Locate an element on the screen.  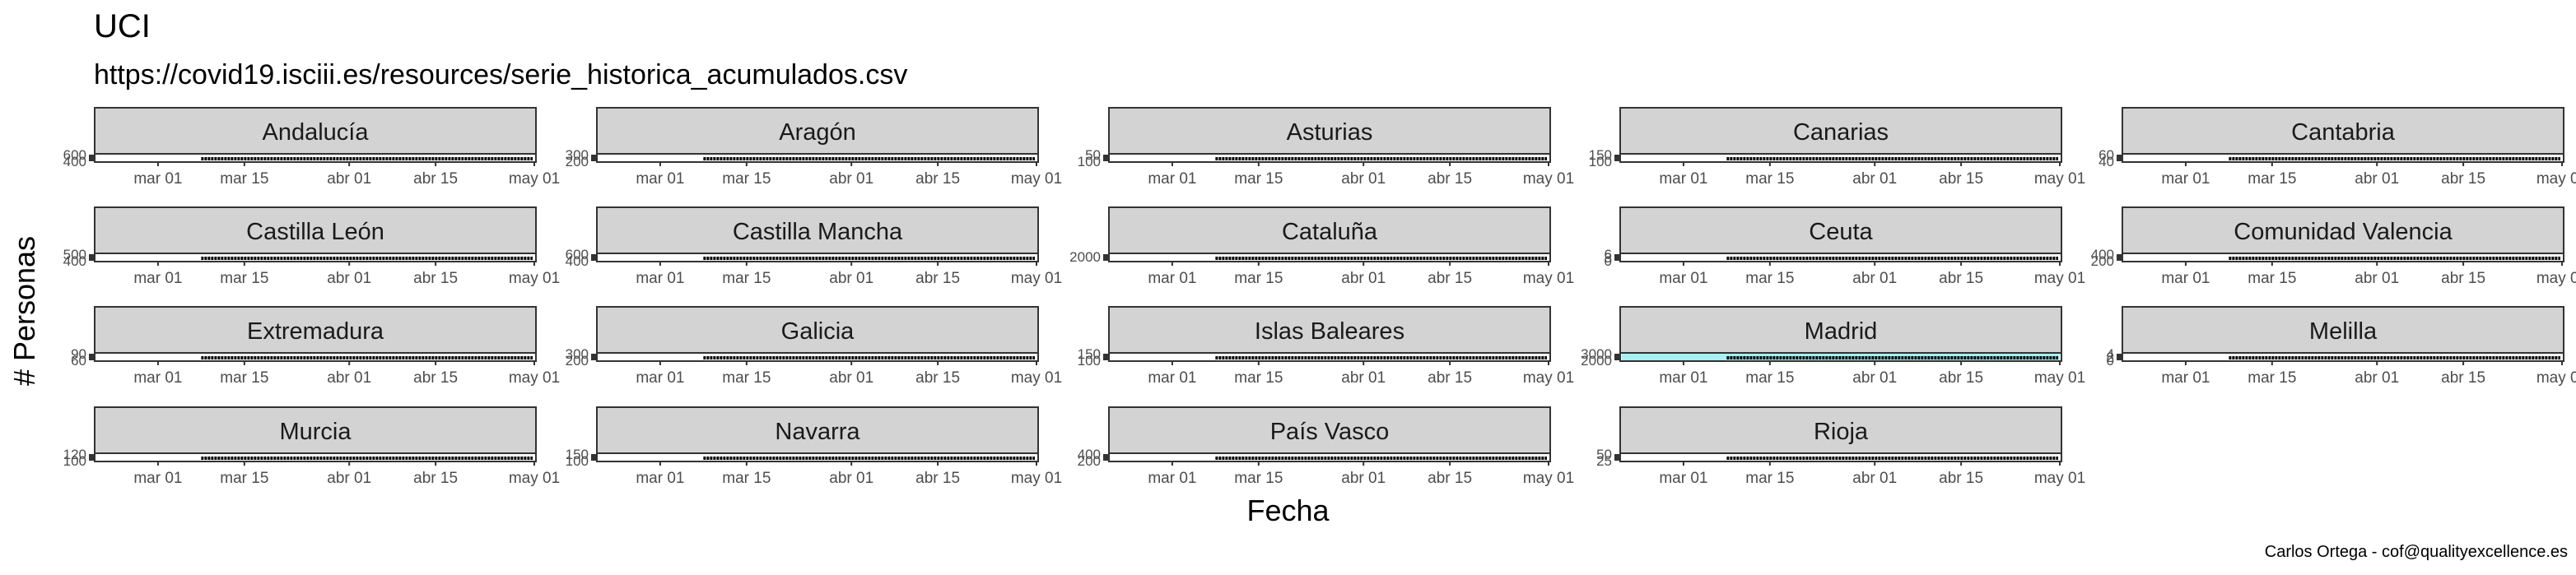
y-tick-label: 90 is located at coordinates (78, 354).